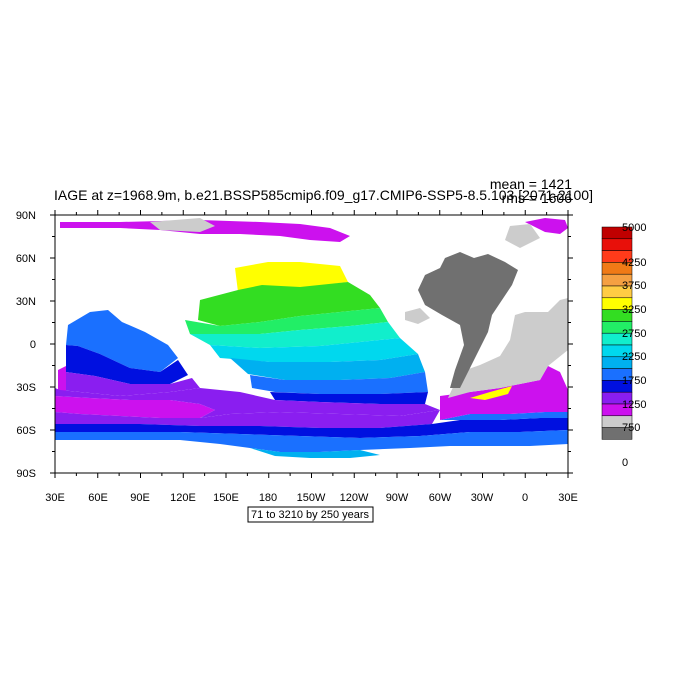 This screenshot has width=700, height=700. Describe the element at coordinates (26, 216) in the screenshot. I see `lat-label: 90N` at that location.